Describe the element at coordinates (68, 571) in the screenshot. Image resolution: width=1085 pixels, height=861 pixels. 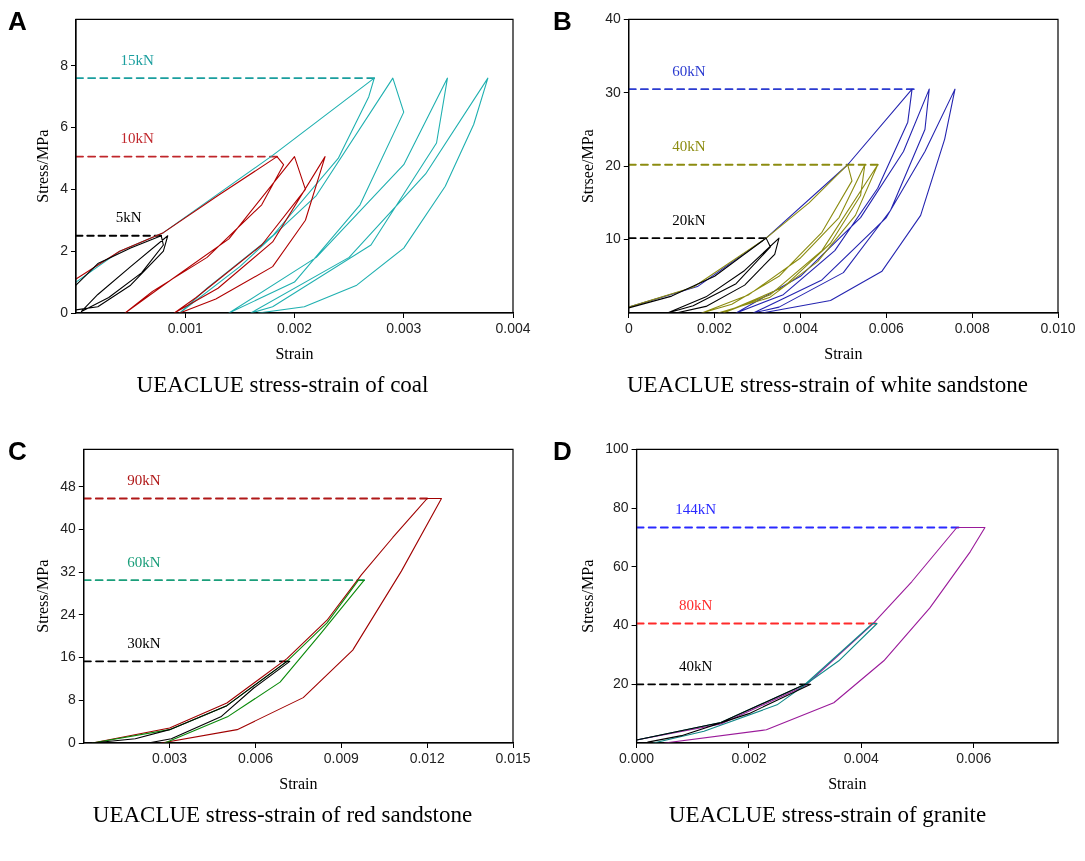
I see `y-tick-label: 32` at that location.